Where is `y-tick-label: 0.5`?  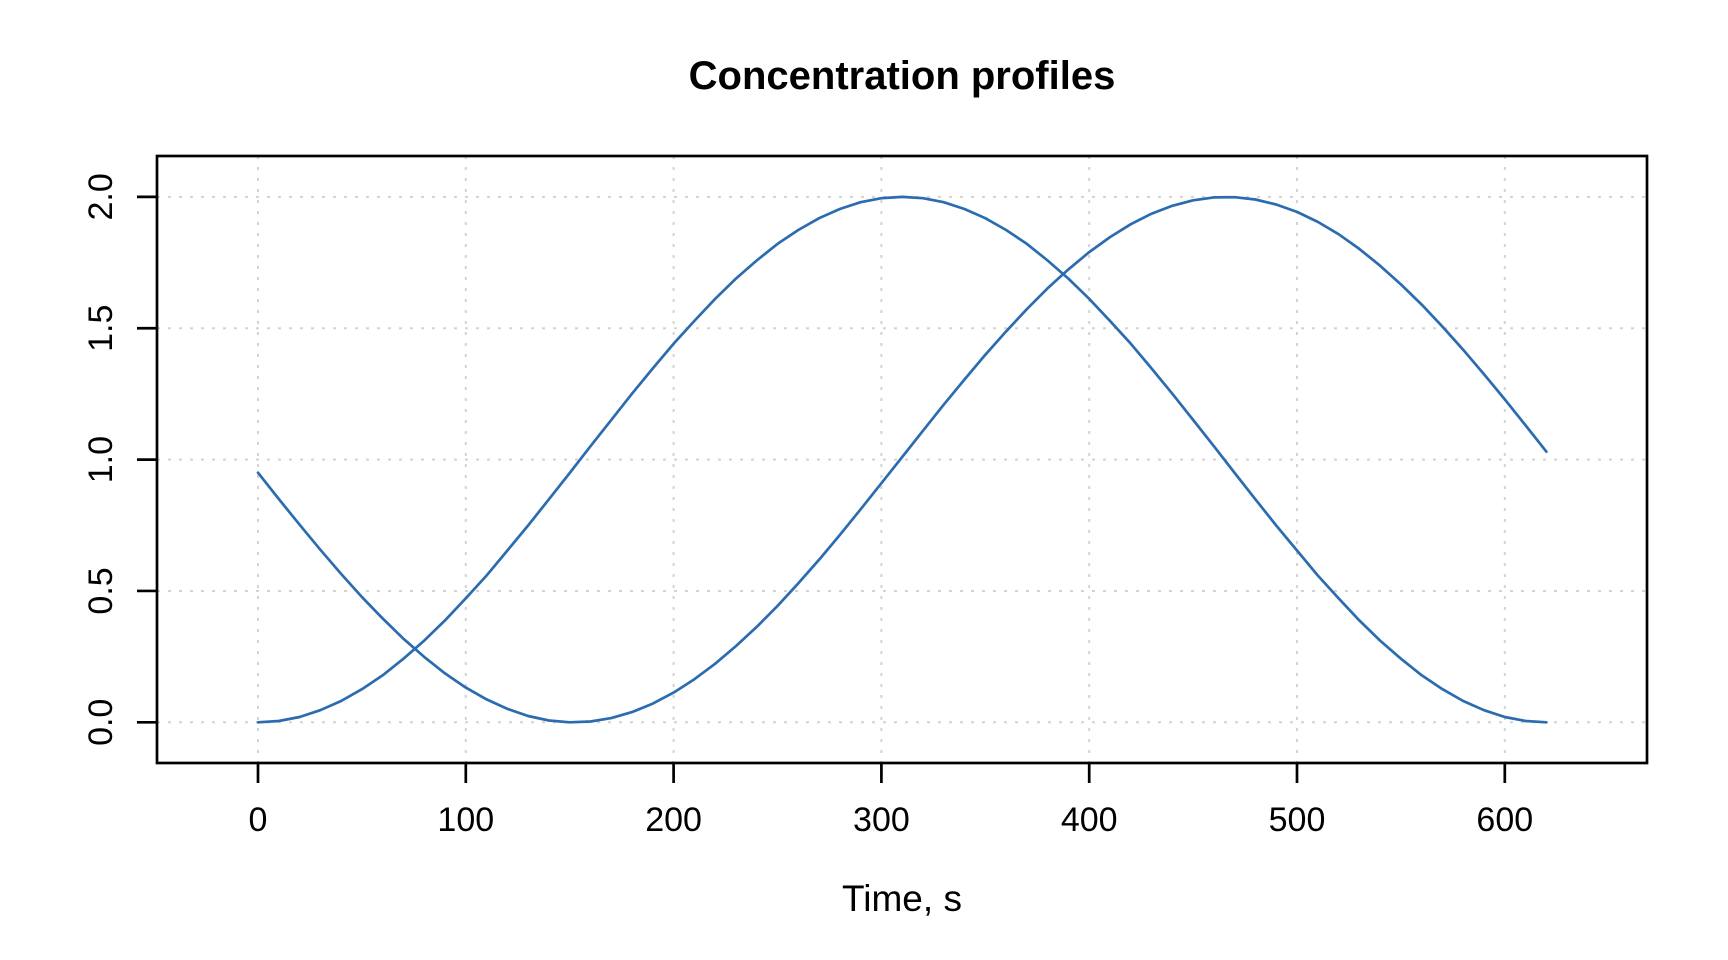
y-tick-label: 0.5 is located at coordinates (101, 590).